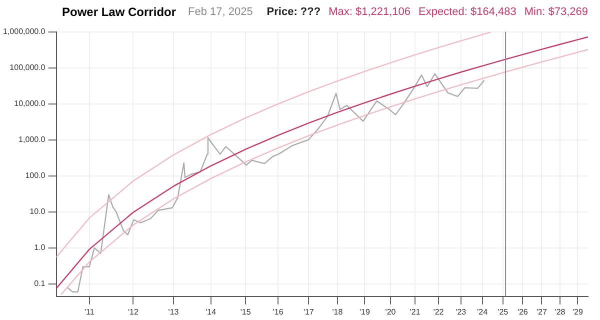 The height and width of the screenshot is (320, 600). I want to click on x-tick-label: '19, so click(364, 311).